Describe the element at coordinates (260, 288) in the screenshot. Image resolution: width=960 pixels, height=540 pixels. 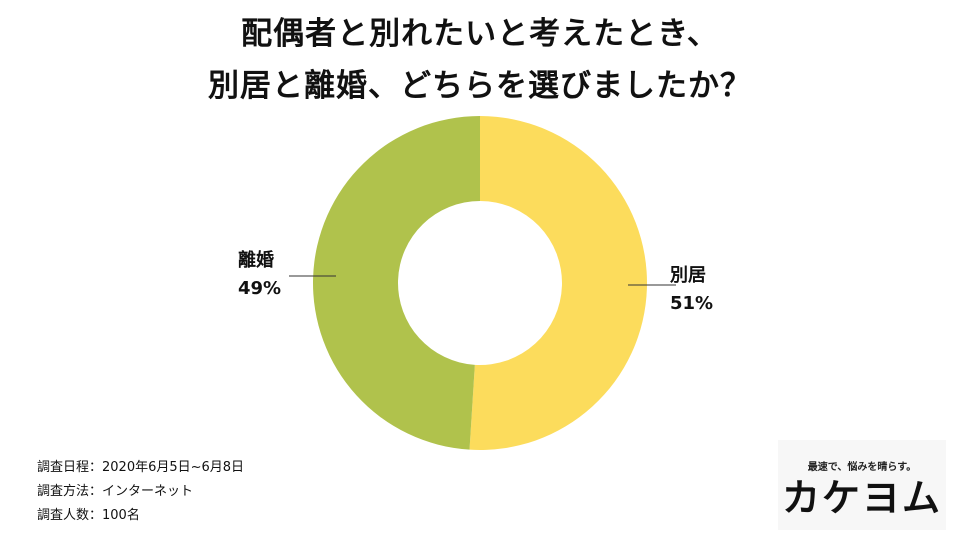
I see `slice-value-rikon: 49%` at that location.